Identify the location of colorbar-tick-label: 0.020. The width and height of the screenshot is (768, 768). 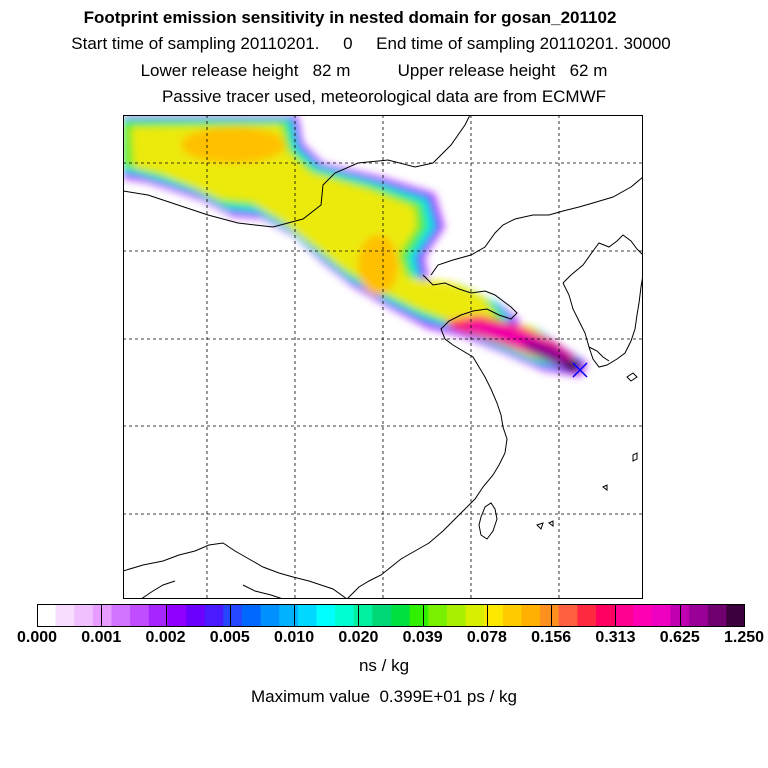
(358, 637).